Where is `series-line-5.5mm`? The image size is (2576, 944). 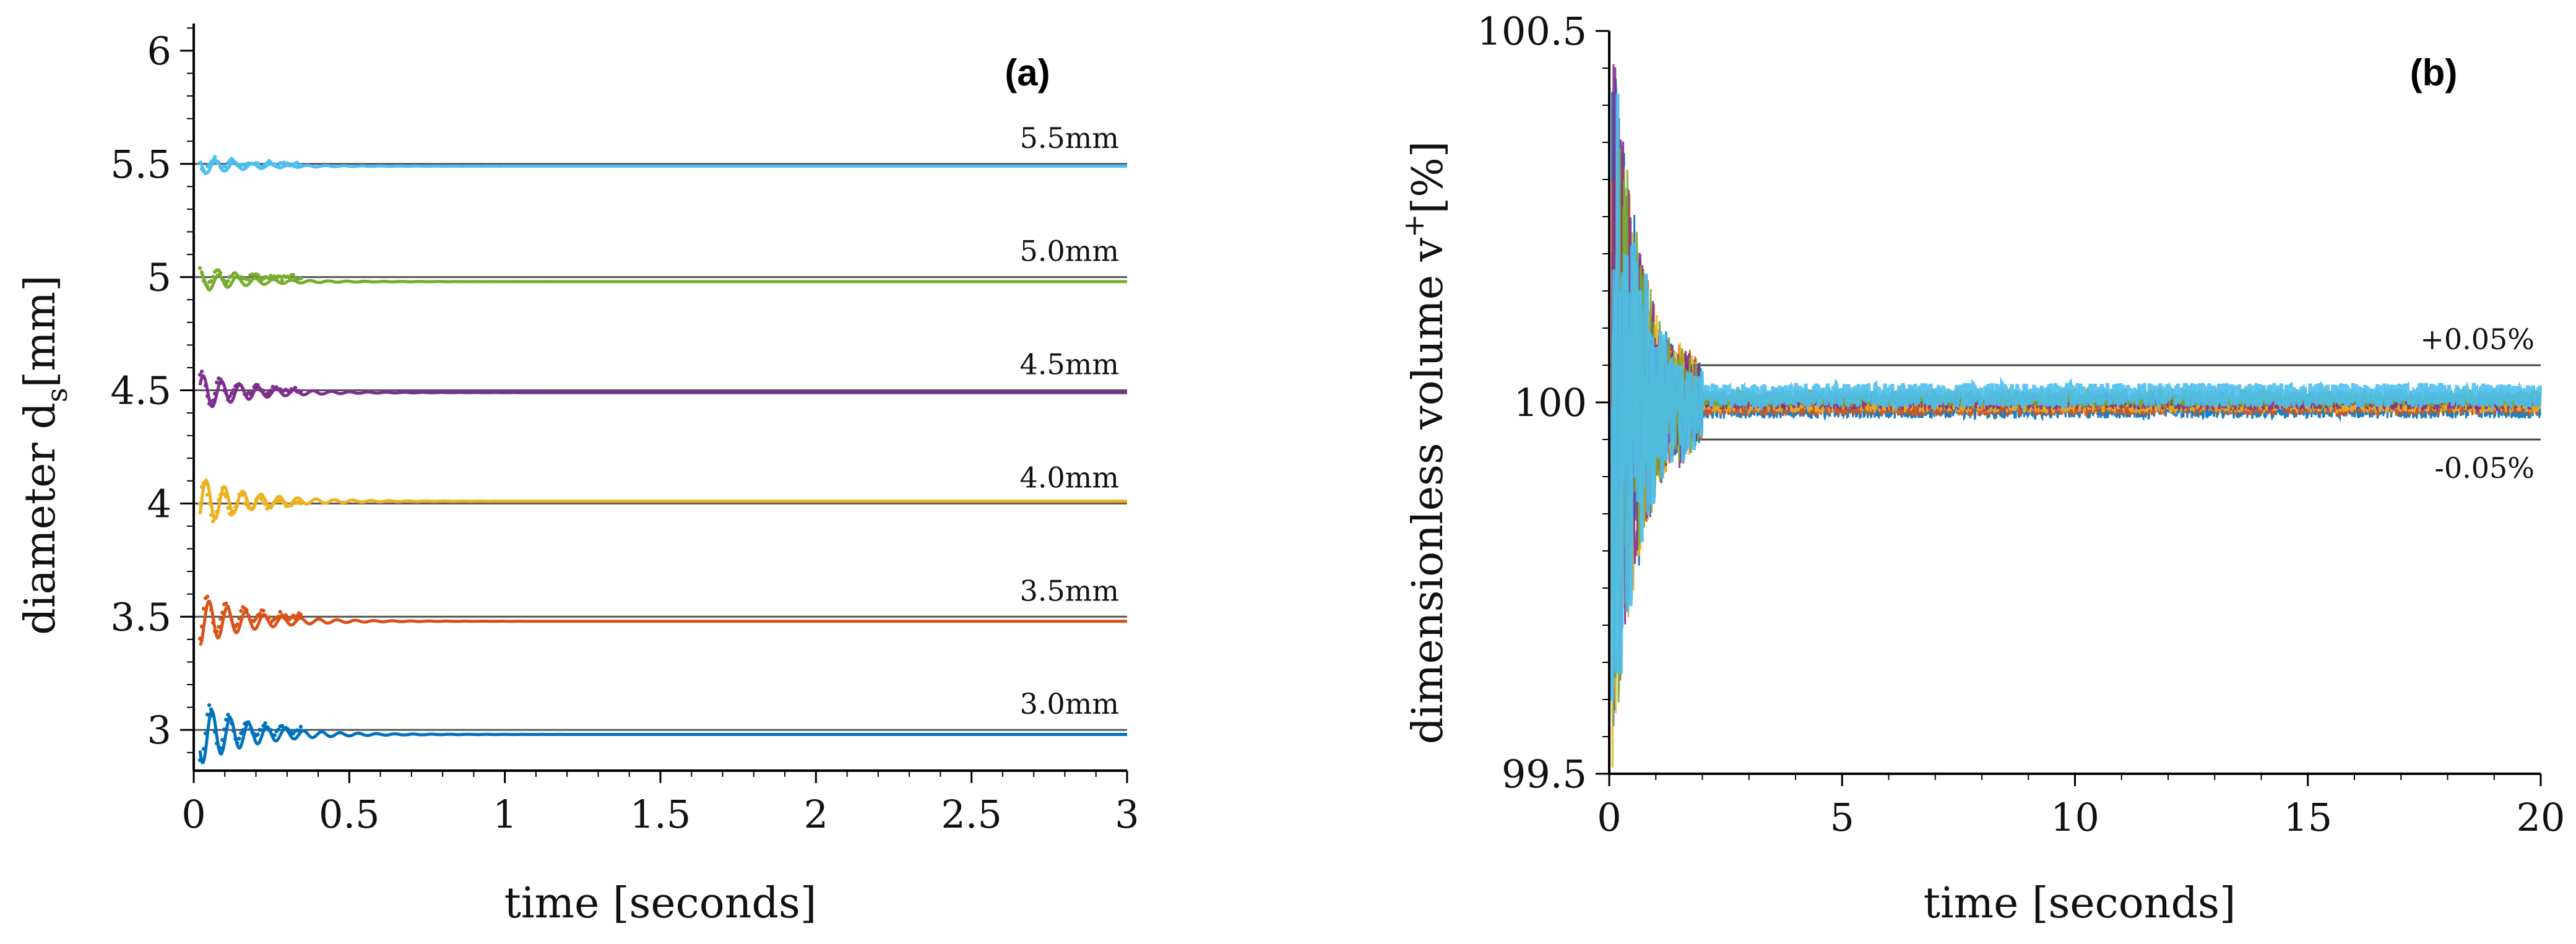 series-line-5.5mm is located at coordinates (662, 166).